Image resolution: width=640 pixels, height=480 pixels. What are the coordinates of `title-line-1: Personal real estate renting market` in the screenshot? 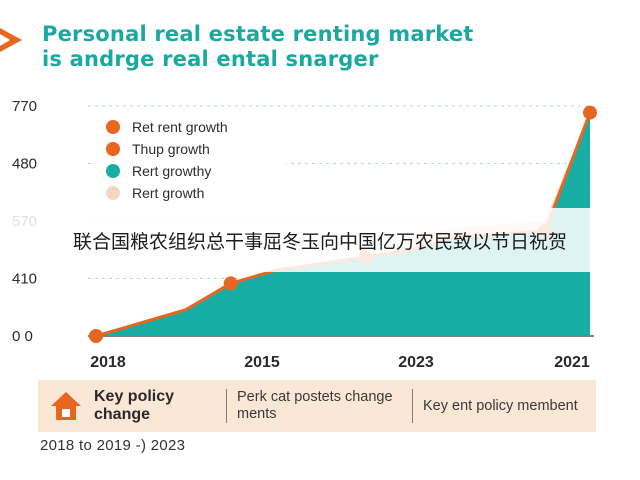 It's located at (258, 34).